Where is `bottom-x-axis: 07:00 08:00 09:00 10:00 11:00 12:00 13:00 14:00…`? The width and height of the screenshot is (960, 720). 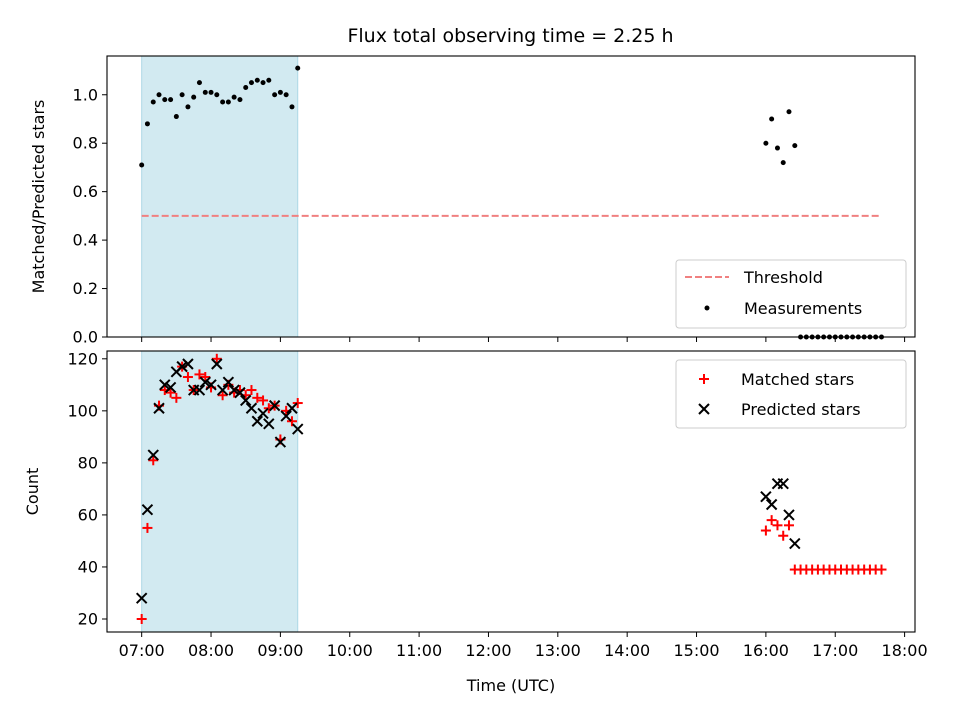
bottom-x-axis: 07:00 08:00 09:00 10:00 11:00 12:00 13:00 14:00… is located at coordinates (523, 646).